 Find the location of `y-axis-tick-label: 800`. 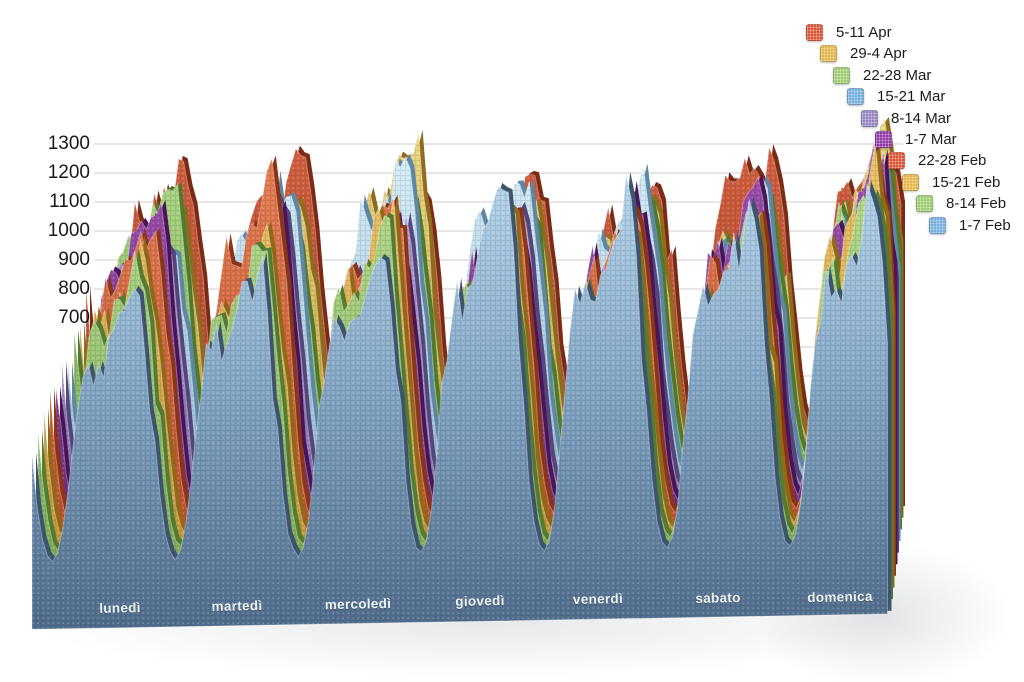

y-axis-tick-label: 800 is located at coordinates (74, 288).